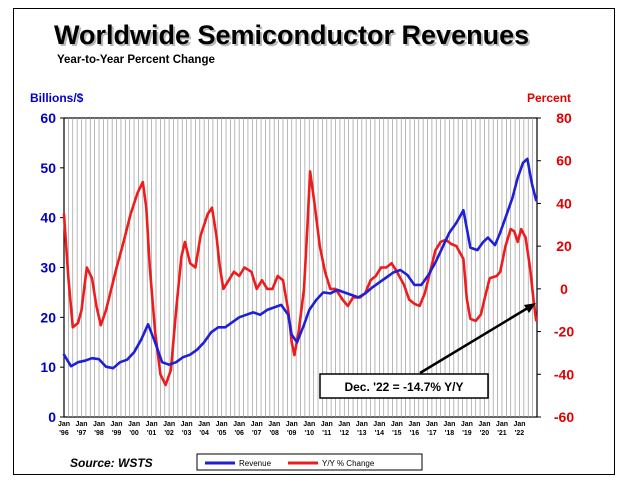  What do you see at coordinates (475, 339) in the screenshot?
I see `annotation-arrow-line` at bounding box center [475, 339].